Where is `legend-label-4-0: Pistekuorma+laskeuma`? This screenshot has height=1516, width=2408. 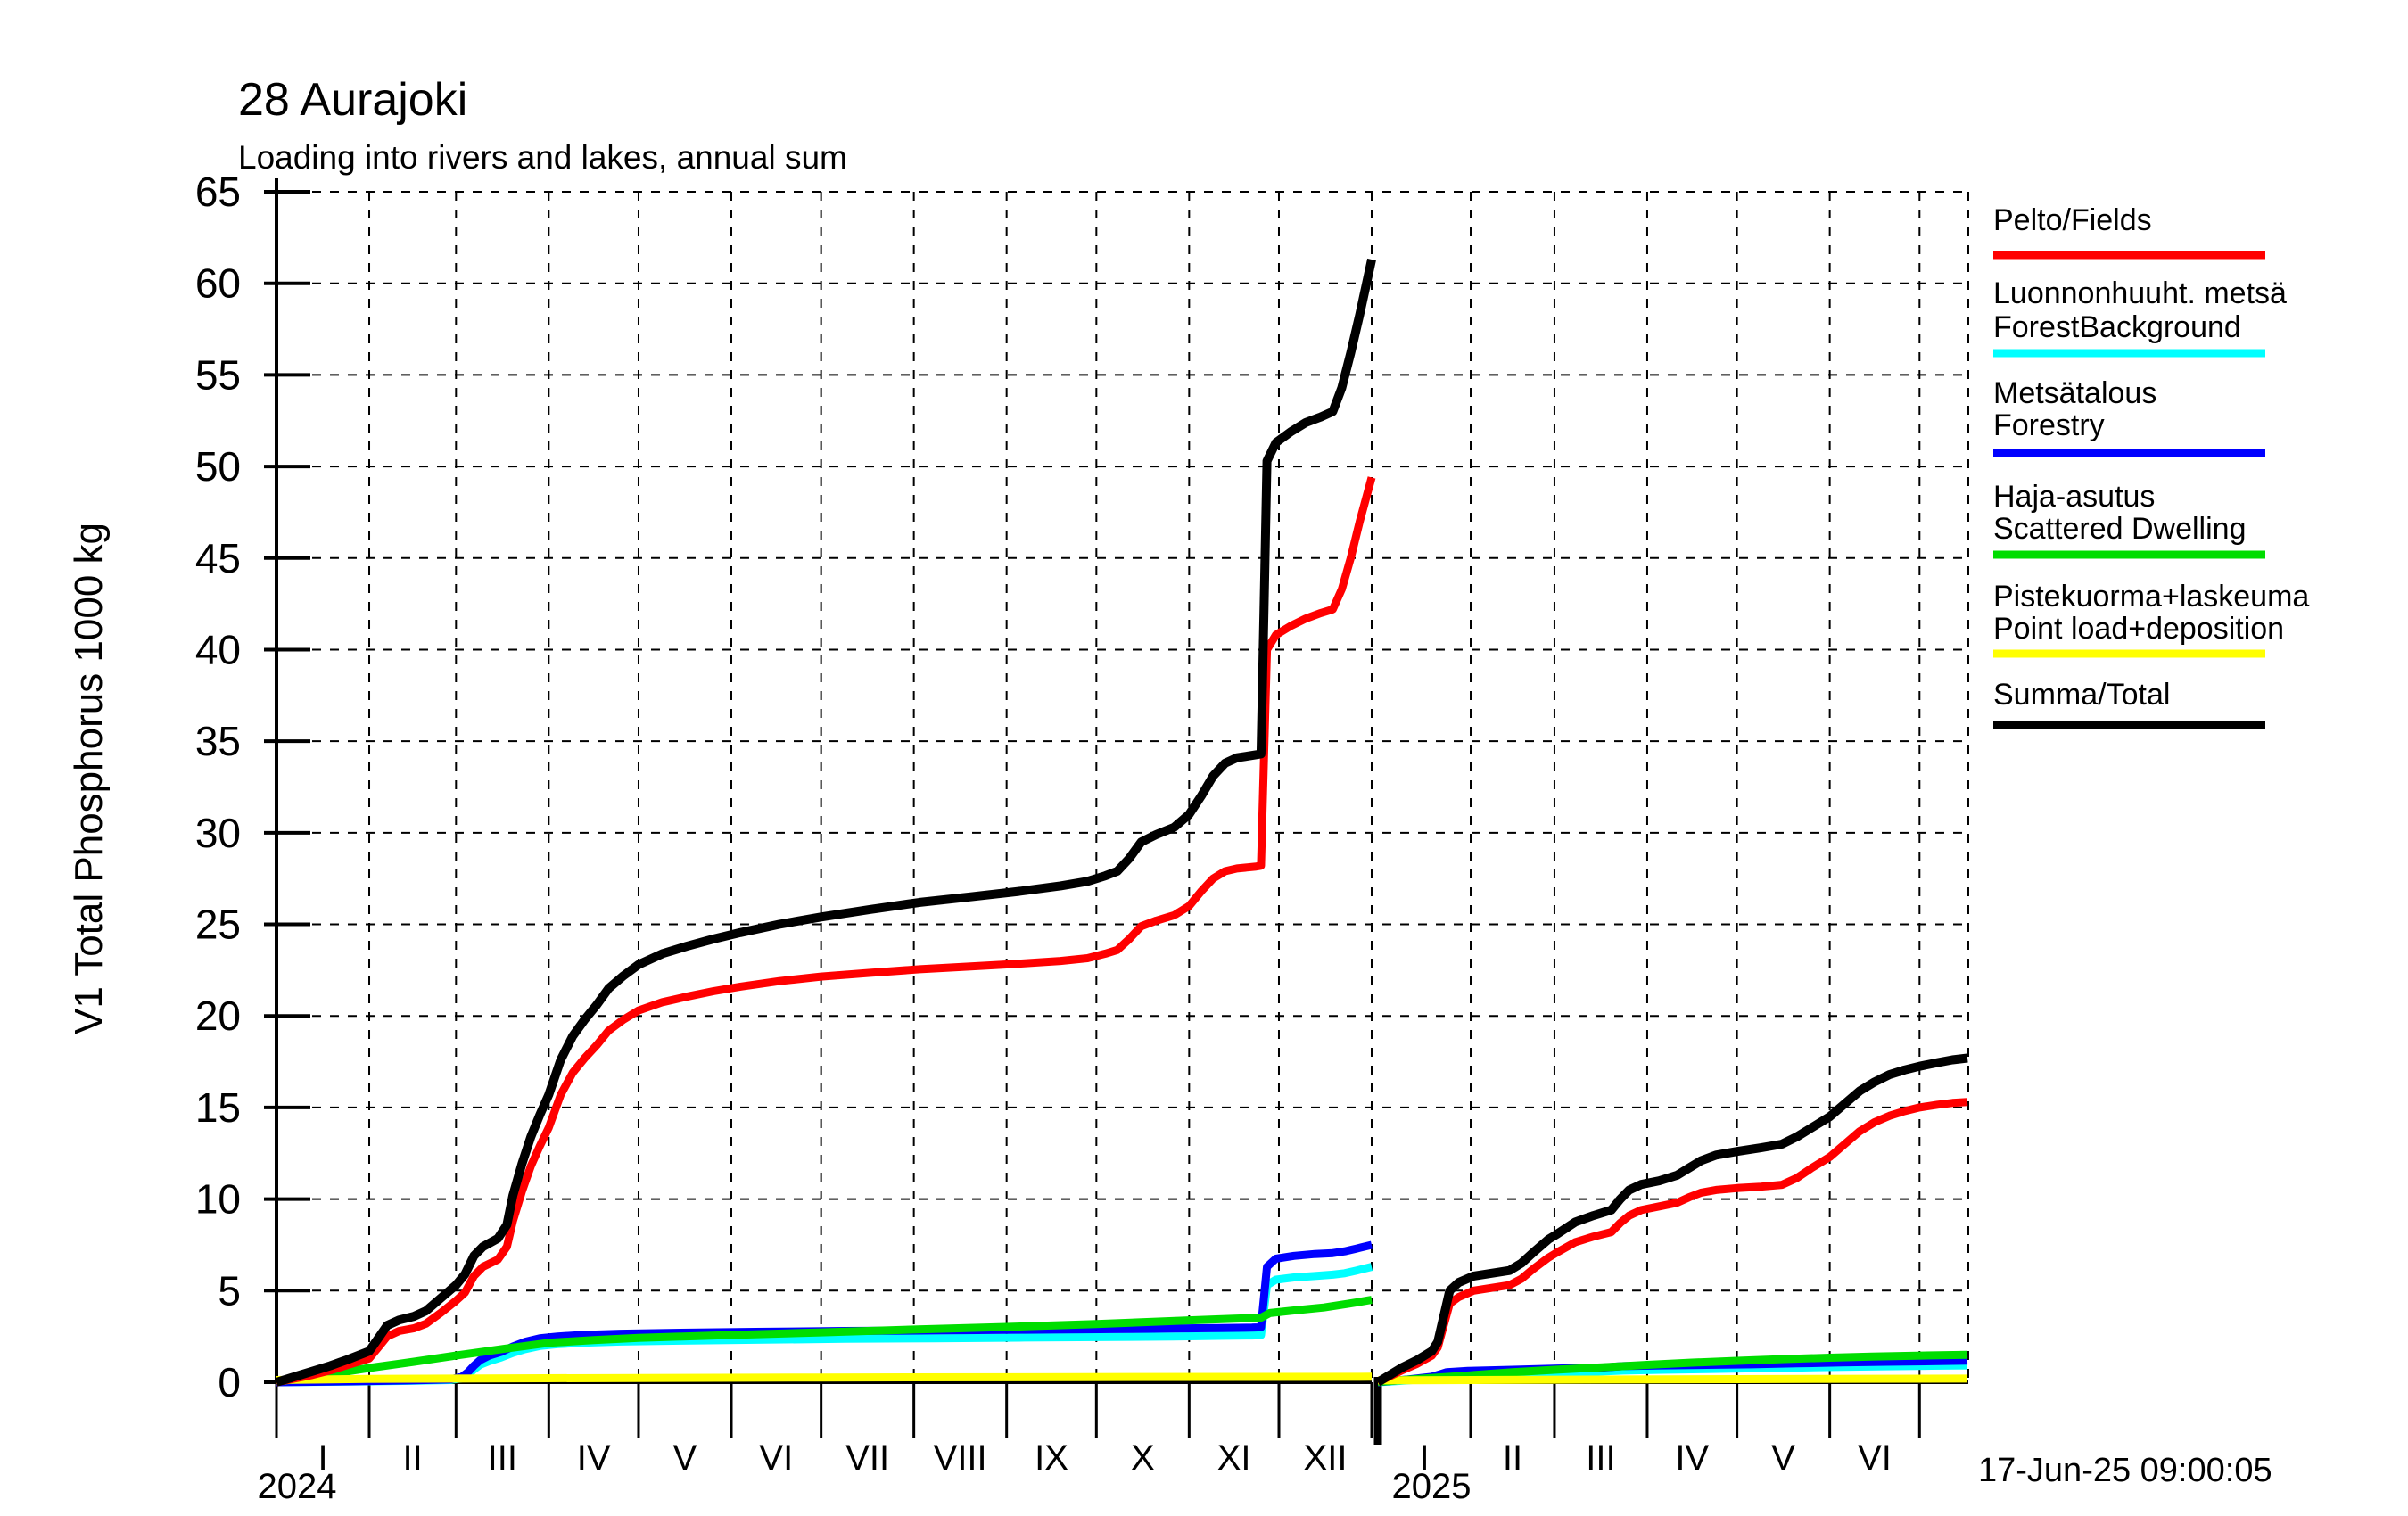
legend-label-4-0: Pistekuorma+laskeuma is located at coordinates (2151, 597).